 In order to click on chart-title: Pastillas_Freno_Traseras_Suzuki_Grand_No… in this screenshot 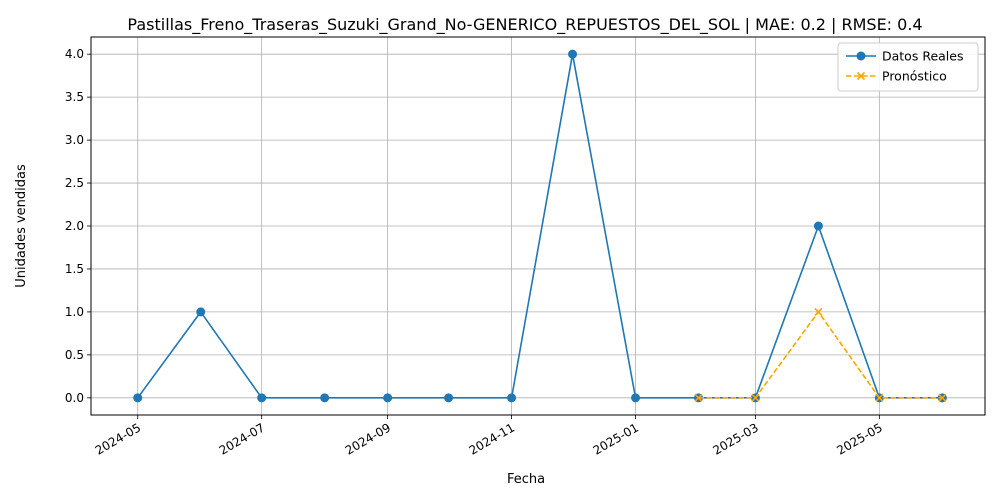, I will do `click(524, 25)`.